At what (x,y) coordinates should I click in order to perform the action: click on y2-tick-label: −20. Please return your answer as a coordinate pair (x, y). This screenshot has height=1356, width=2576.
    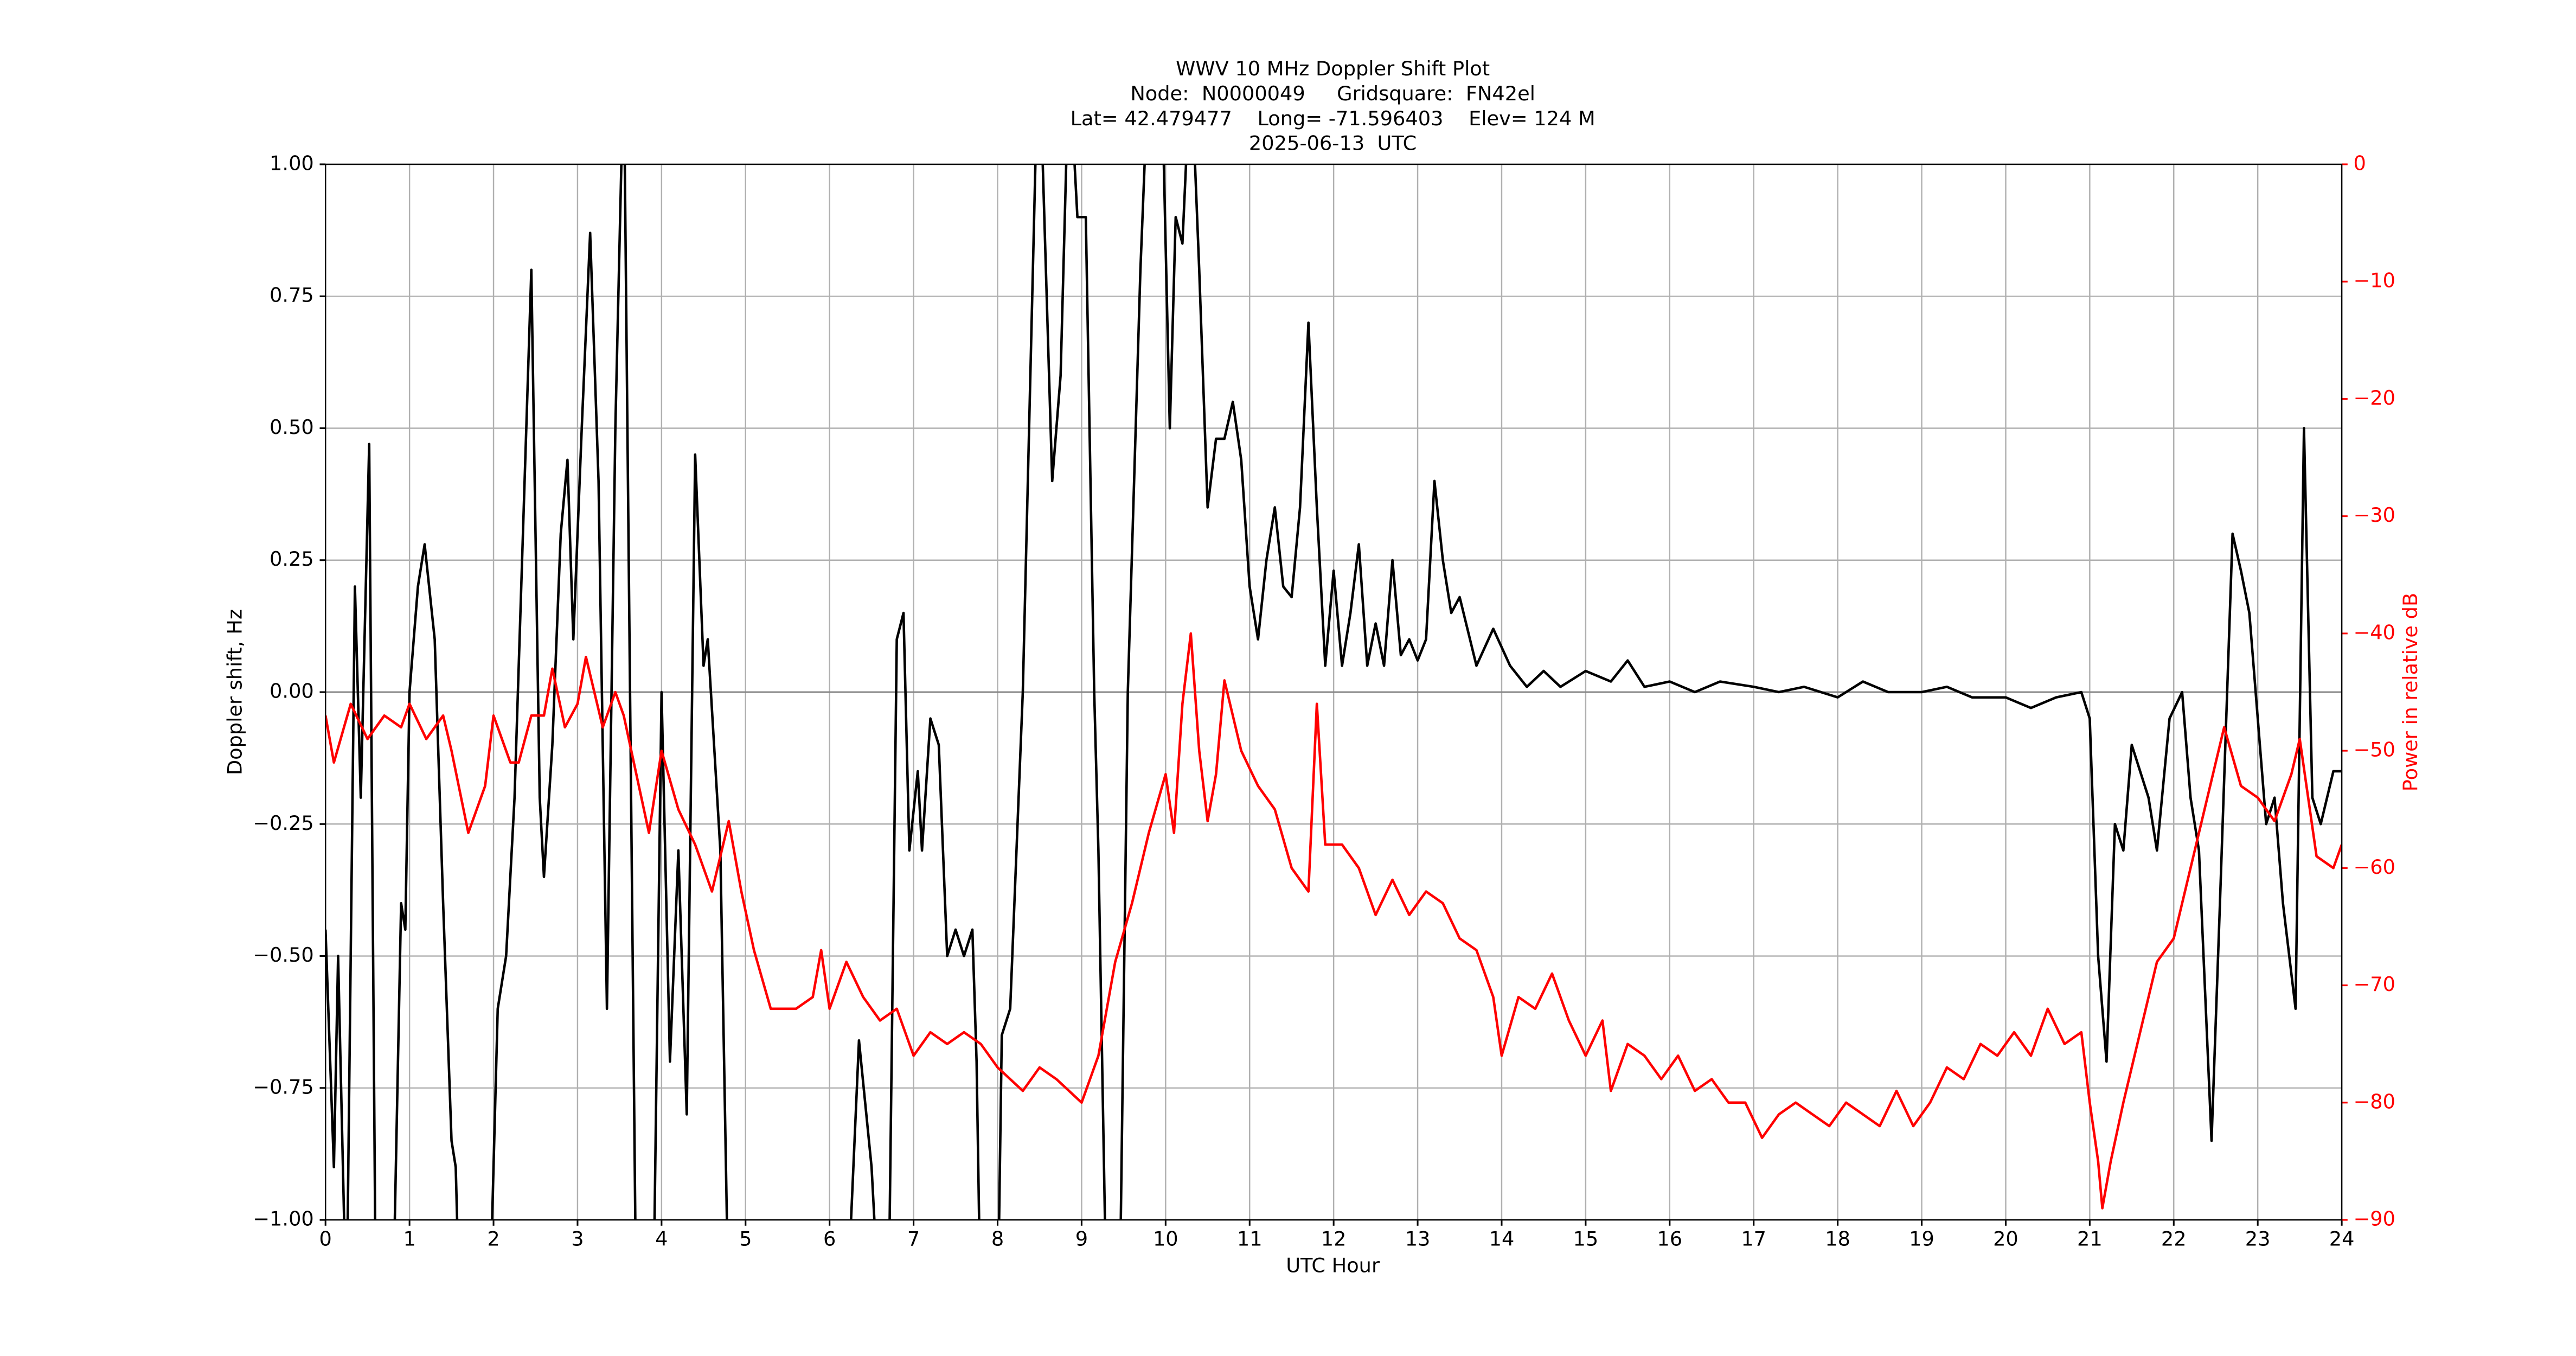
    Looking at the image, I should click on (2374, 398).